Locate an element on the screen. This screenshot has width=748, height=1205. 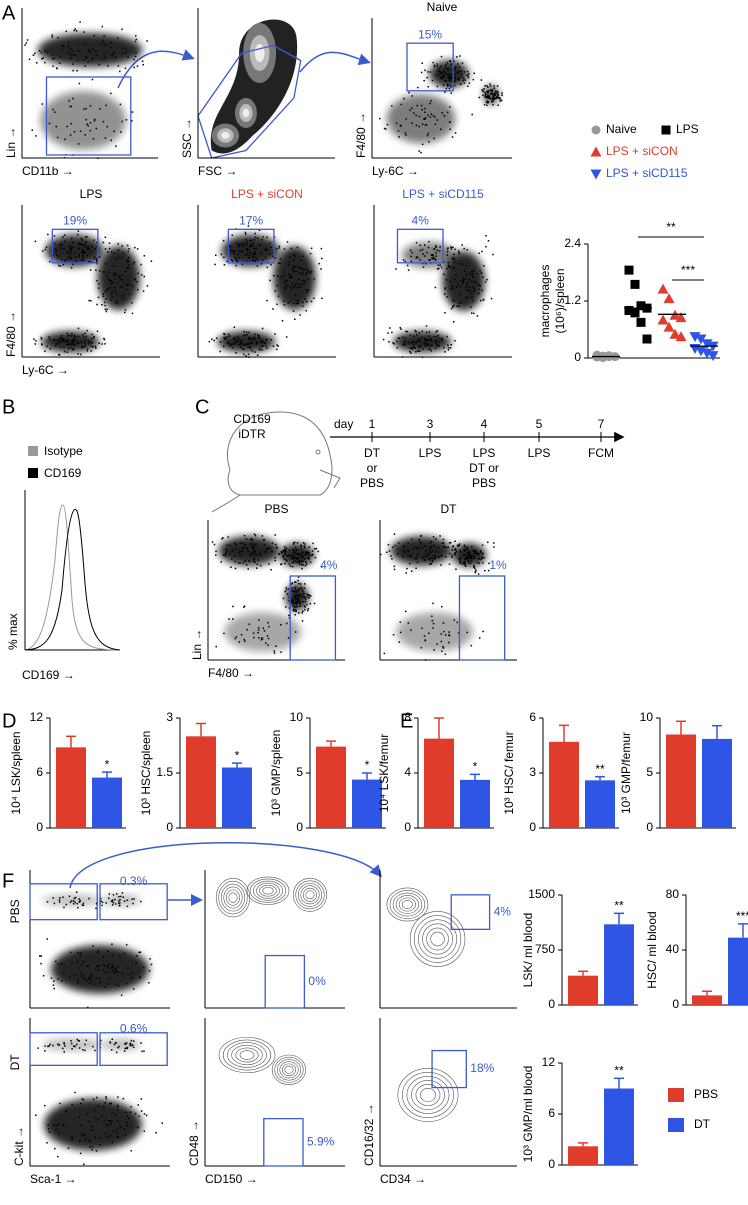
y-tick-label: 0 is located at coordinates (532, 827).